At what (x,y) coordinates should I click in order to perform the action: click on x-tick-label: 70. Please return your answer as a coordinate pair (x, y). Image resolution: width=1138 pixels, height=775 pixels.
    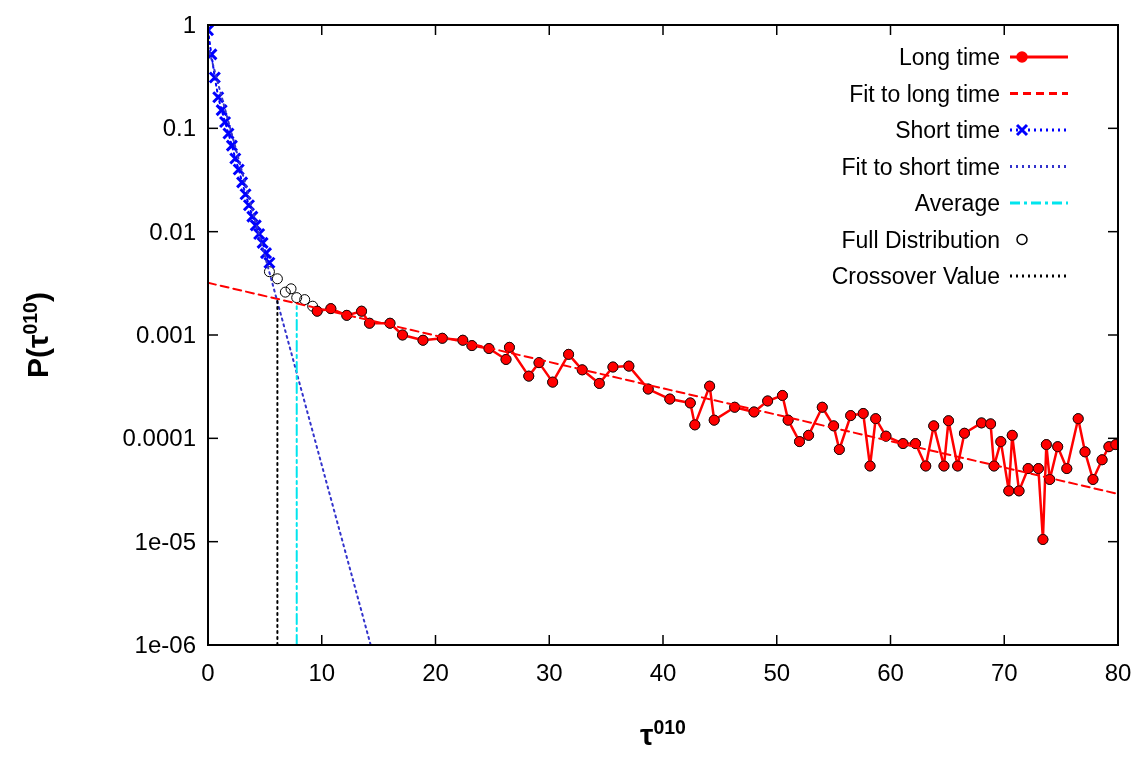
    Looking at the image, I should click on (1004, 672).